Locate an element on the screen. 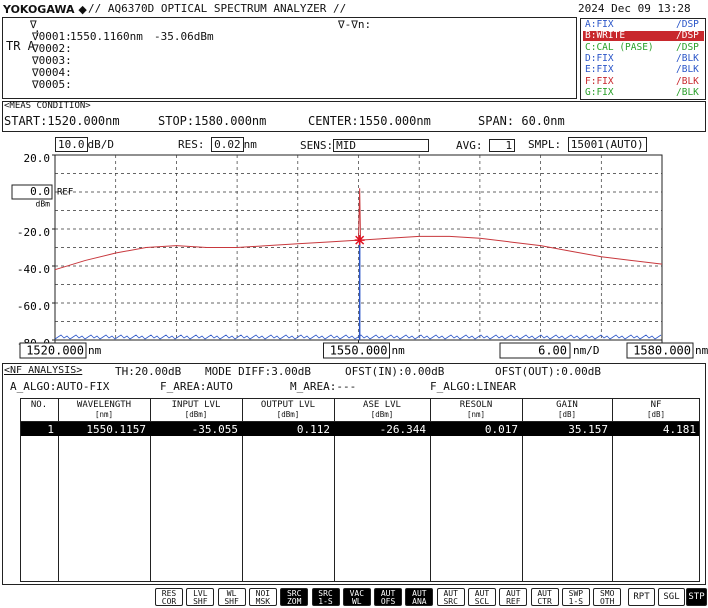 This screenshot has height=608, width=708. softkey: AUT SCL is located at coordinates (482, 597).